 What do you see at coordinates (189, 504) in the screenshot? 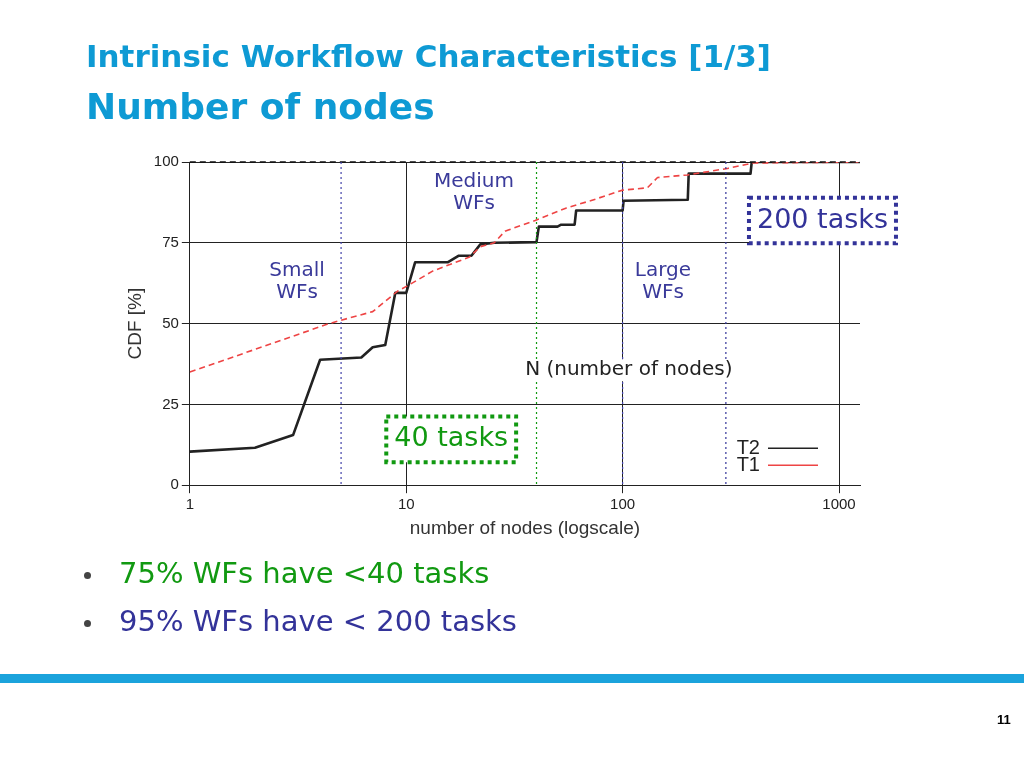
I see `x-tick-label: 1` at bounding box center [189, 504].